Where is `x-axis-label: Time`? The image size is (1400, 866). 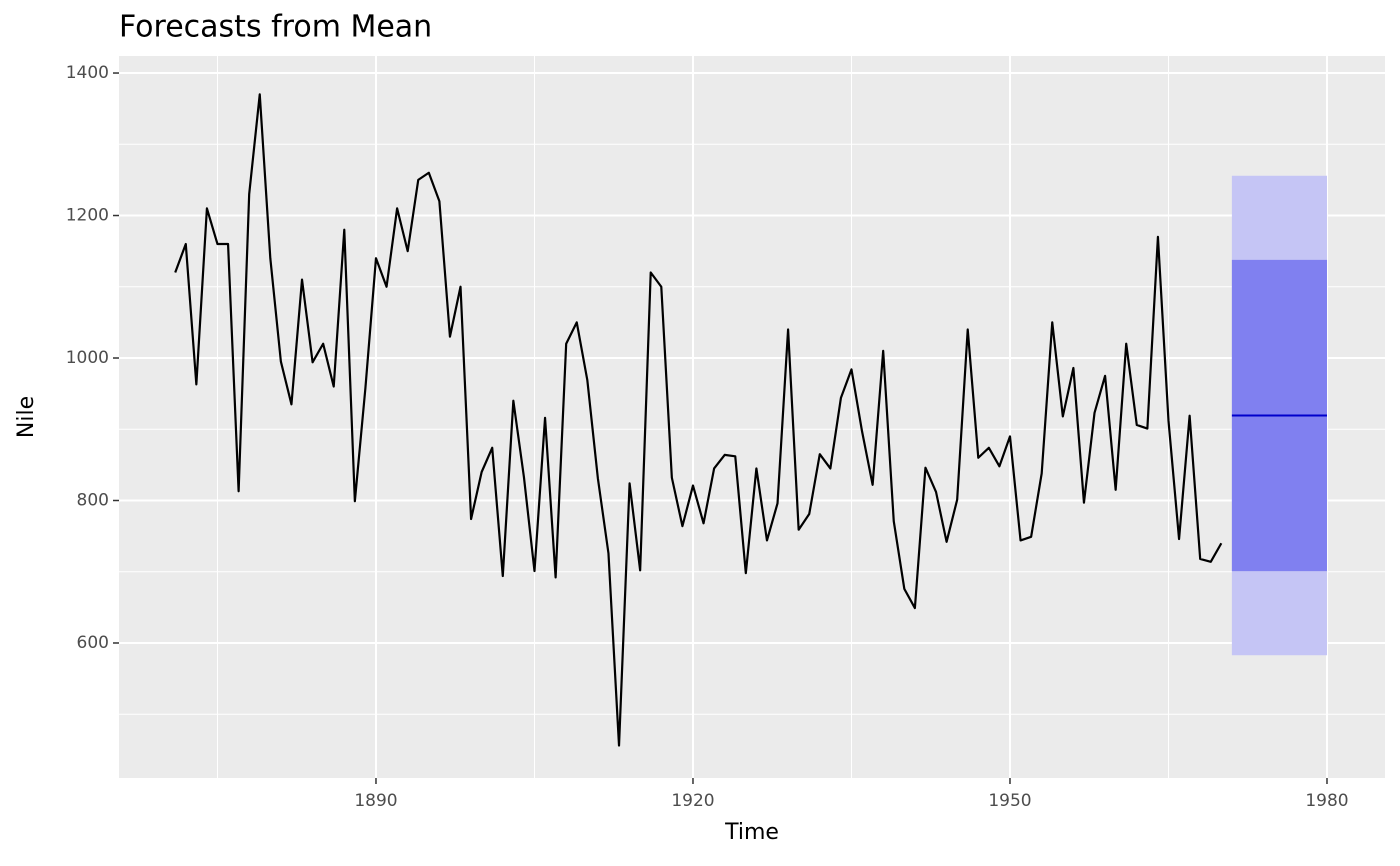
x-axis-label: Time is located at coordinates (751, 832).